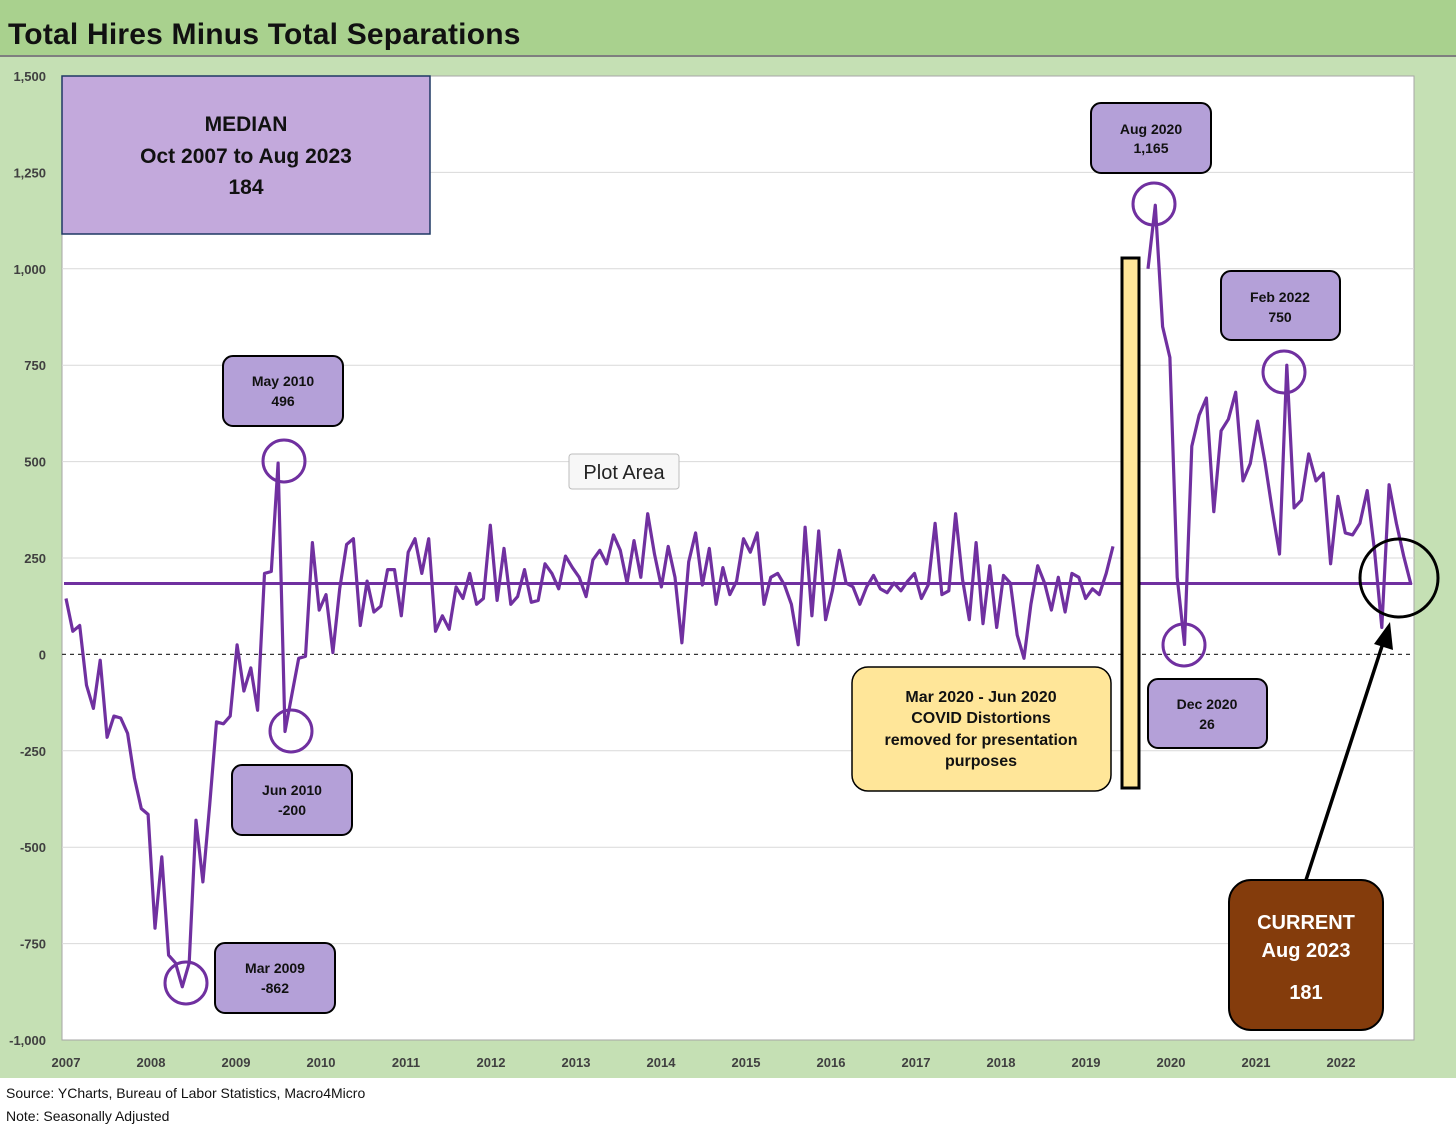 This screenshot has height=1129, width=1456. What do you see at coordinates (292, 800) in the screenshot?
I see `callout-jun-2010: Jun 2010 -200` at bounding box center [292, 800].